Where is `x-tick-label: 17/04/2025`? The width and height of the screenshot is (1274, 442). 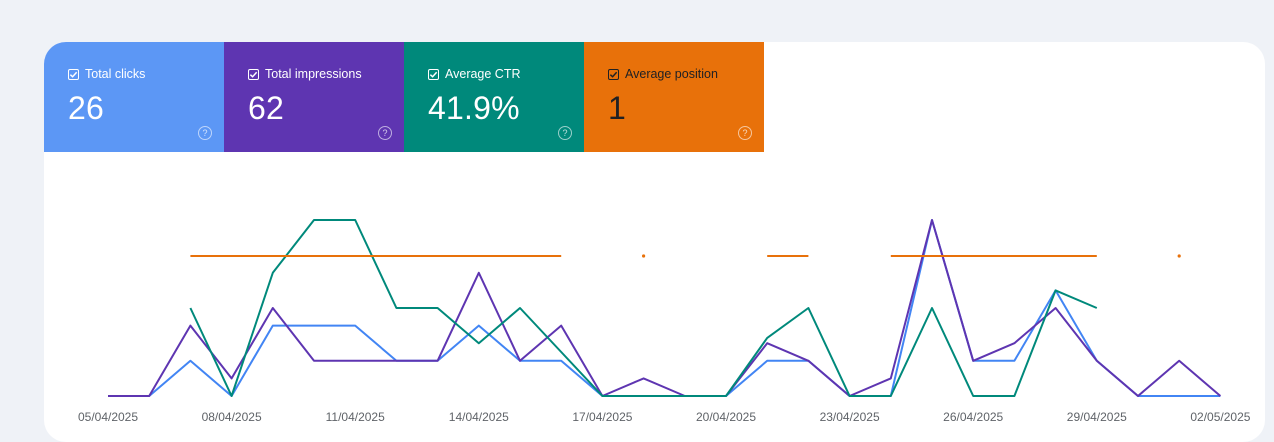 x-tick-label: 17/04/2025 is located at coordinates (602, 417).